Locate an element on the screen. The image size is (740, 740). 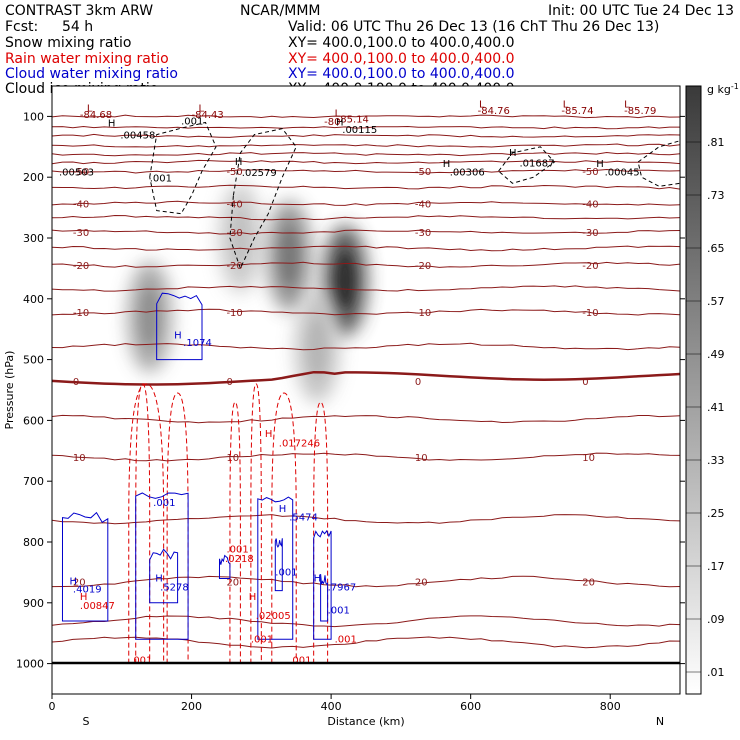
x-tick-label: 800 is located at coordinates (610, 706).